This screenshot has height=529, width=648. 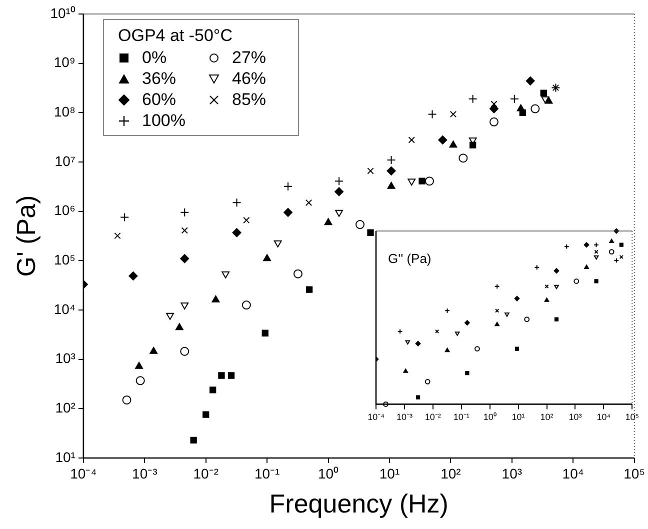 I want to click on y-tick-label: 10¹⁰, so click(x=63, y=12).